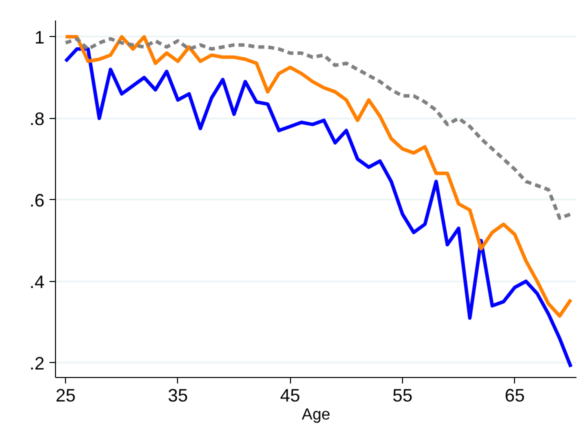  Describe the element at coordinates (290, 396) in the screenshot. I see `x-tick-label: 45` at that location.